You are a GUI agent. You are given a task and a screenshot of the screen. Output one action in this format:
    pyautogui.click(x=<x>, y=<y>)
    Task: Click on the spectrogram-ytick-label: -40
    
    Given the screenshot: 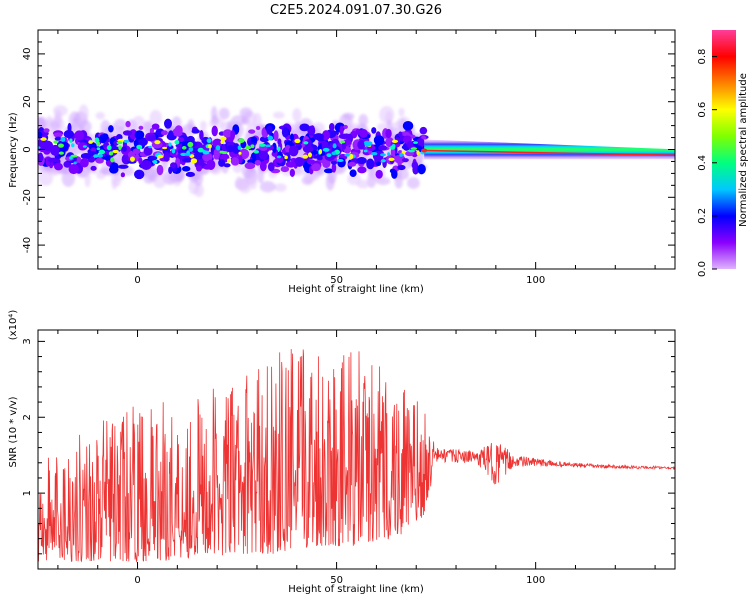 What is the action you would take?
    pyautogui.click(x=27, y=245)
    